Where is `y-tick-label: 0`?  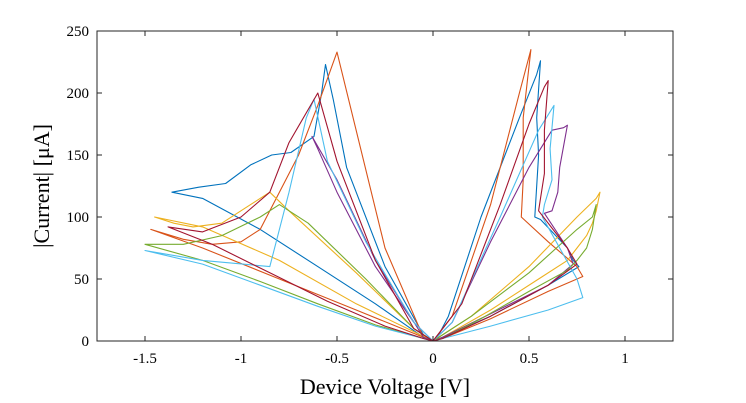
y-tick-label: 0 is located at coordinates (86, 342).